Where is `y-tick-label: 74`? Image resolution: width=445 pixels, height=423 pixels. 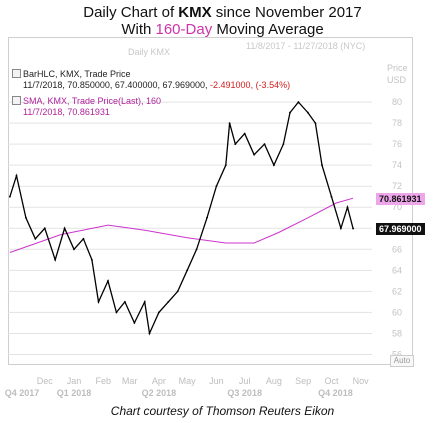 y-tick-label: 74 is located at coordinates (397, 165).